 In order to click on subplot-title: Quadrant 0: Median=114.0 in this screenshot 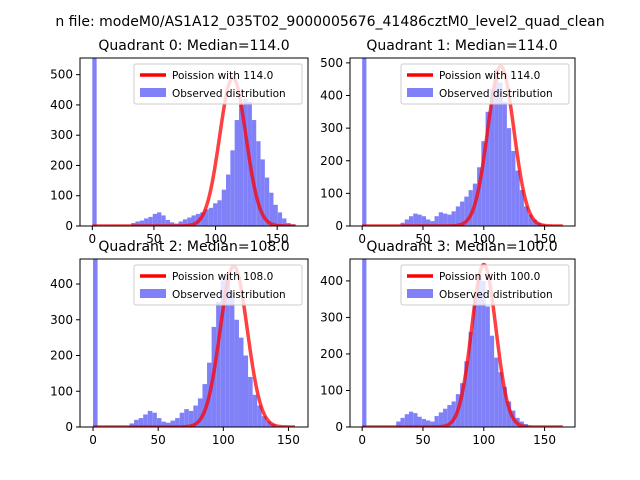, I will do `click(193, 46)`.